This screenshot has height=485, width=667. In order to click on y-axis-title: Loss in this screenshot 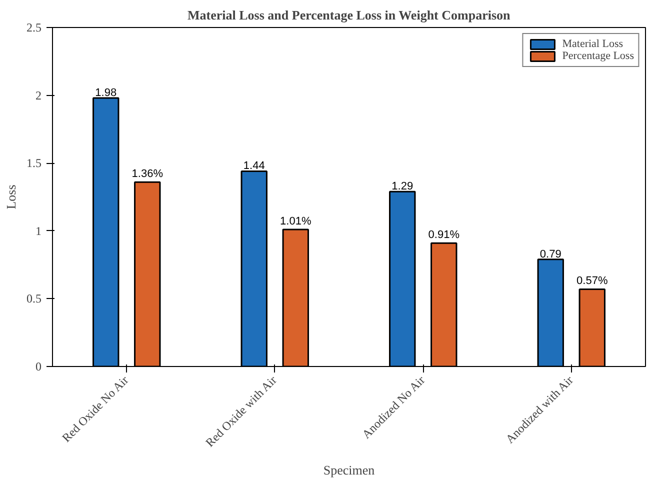, I will do `click(11, 197)`.